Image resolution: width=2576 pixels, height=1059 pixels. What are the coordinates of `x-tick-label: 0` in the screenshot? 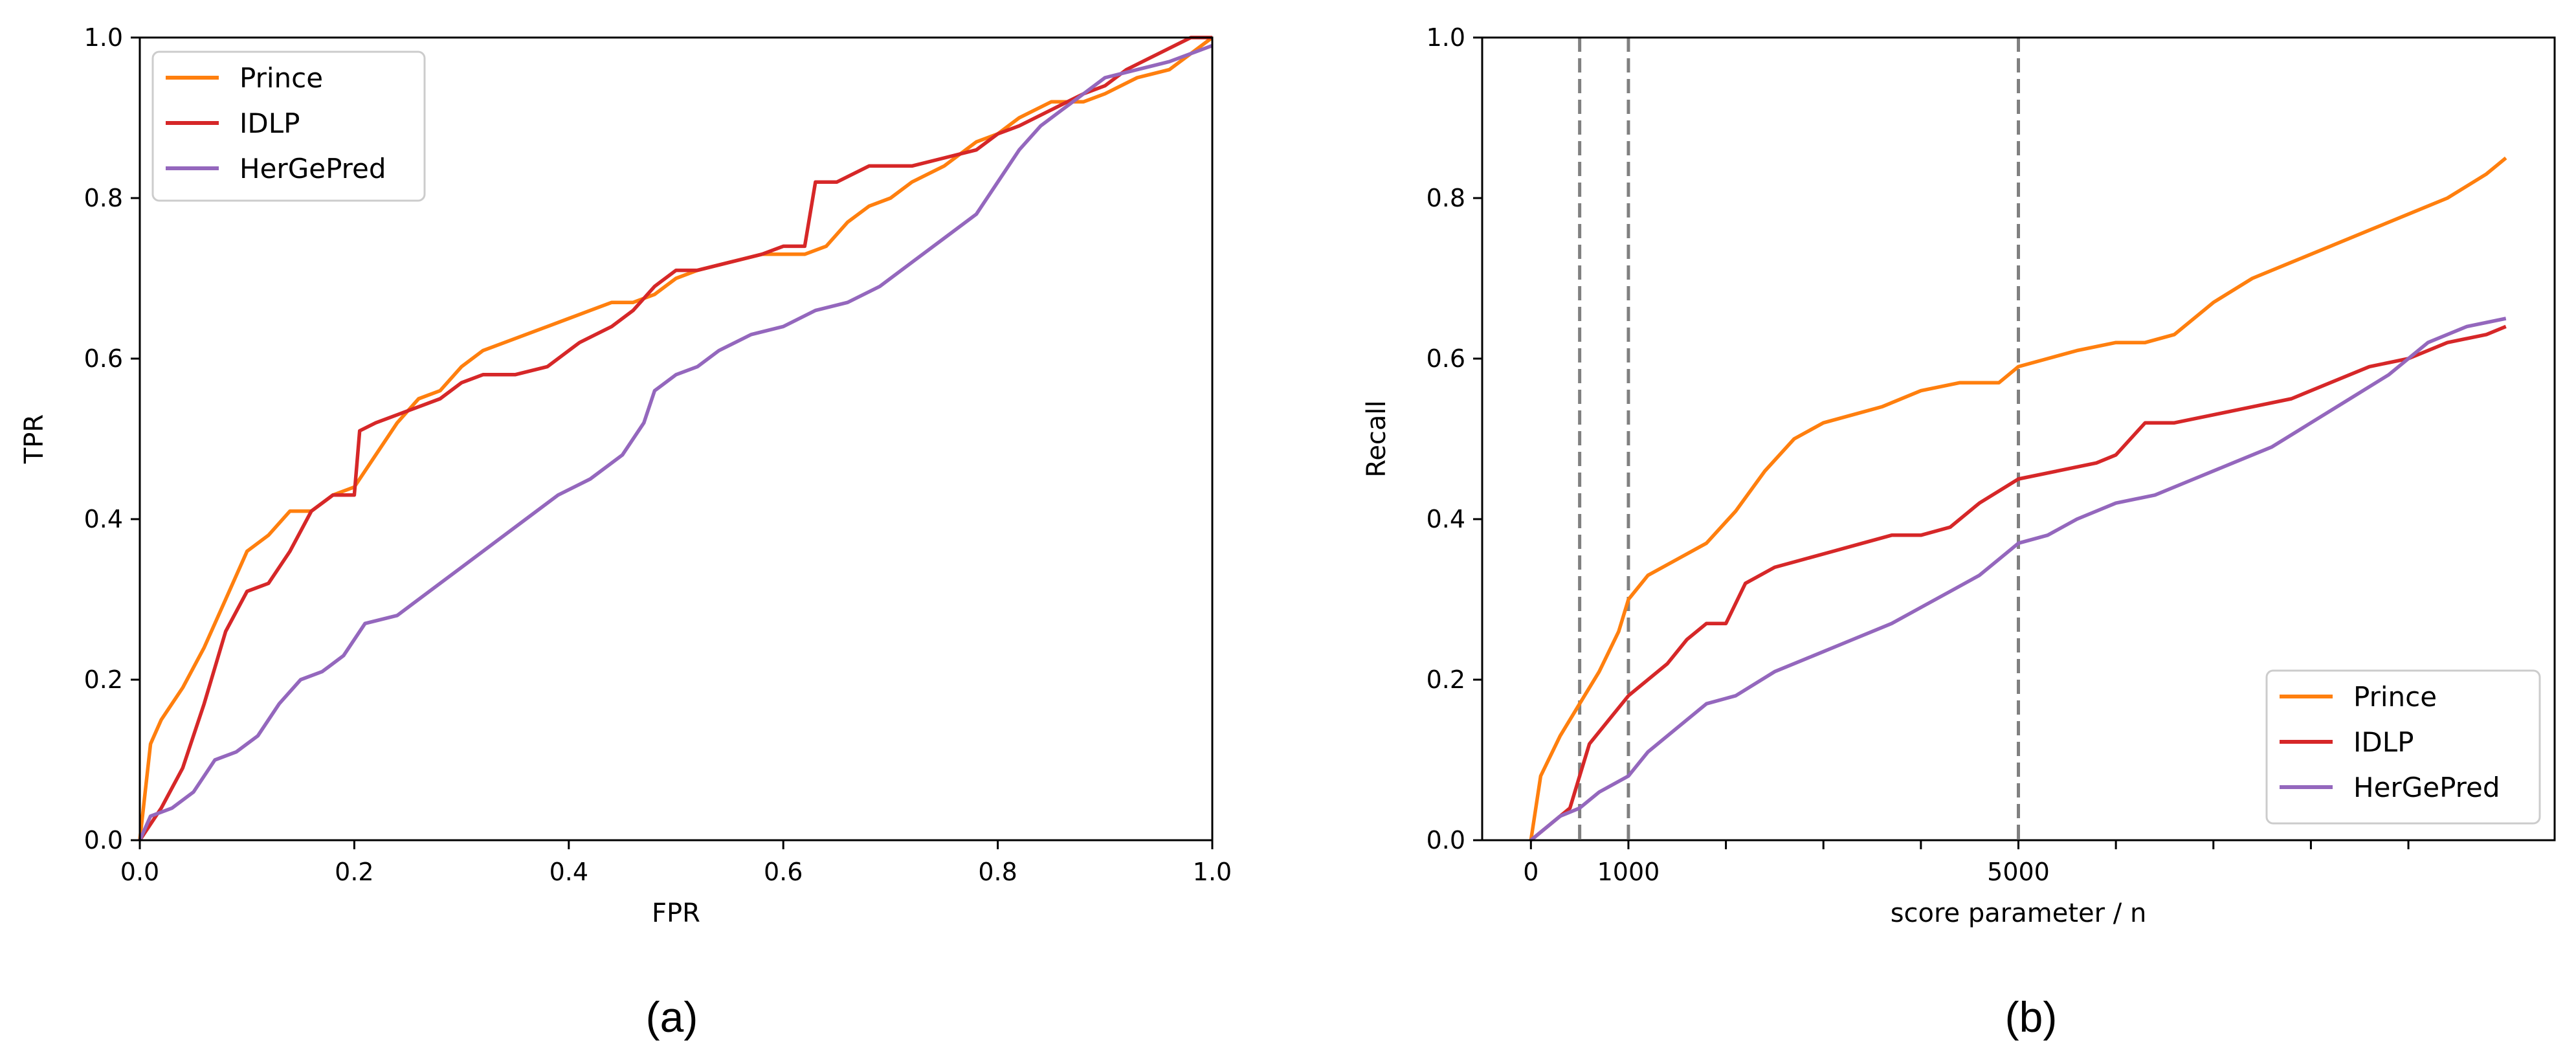 It's located at (1530, 872).